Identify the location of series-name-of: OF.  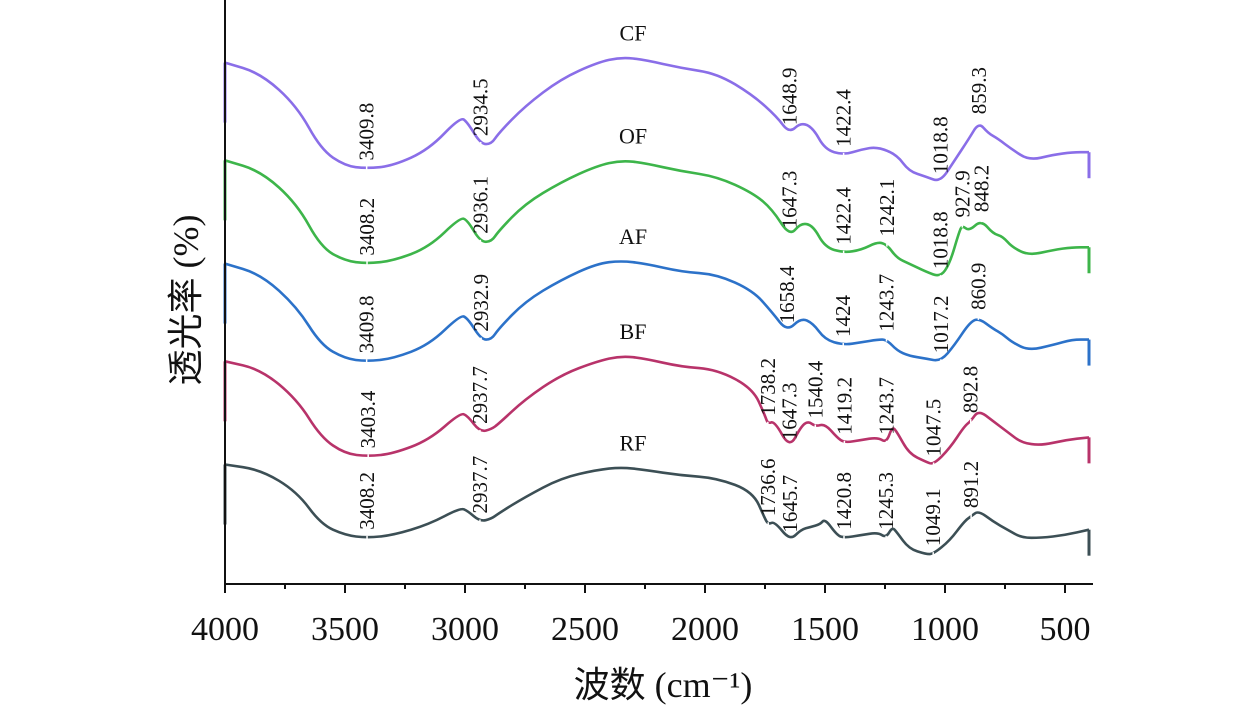
(633, 136).